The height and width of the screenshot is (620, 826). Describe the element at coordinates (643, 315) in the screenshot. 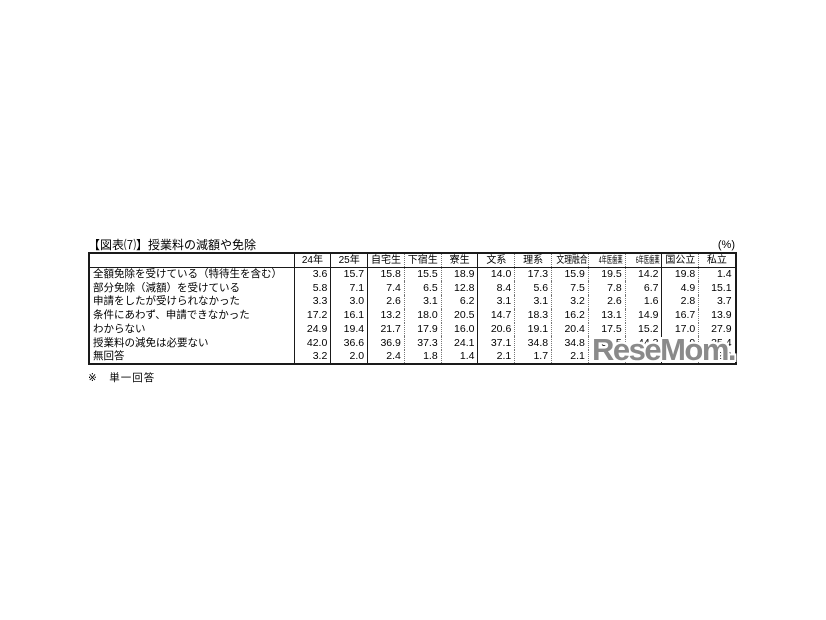

I see `value-cell: 14.9` at that location.